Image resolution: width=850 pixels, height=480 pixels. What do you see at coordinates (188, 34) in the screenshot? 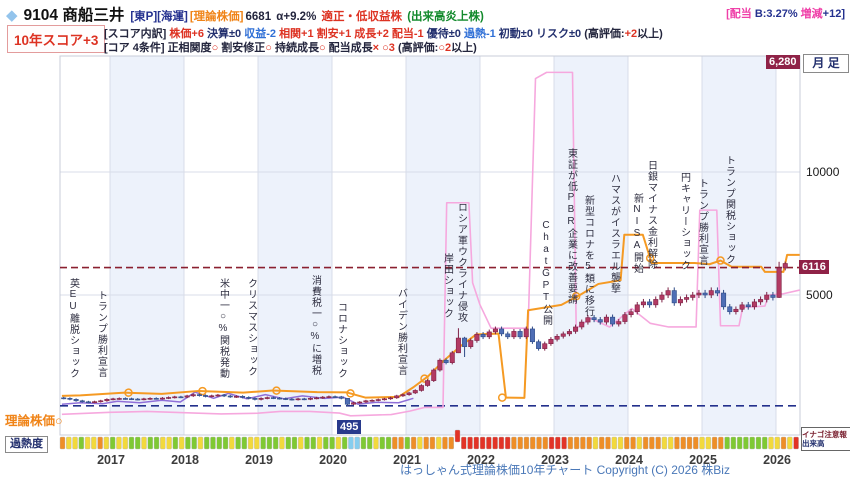
I see `text-part: 株価+6` at bounding box center [188, 34].